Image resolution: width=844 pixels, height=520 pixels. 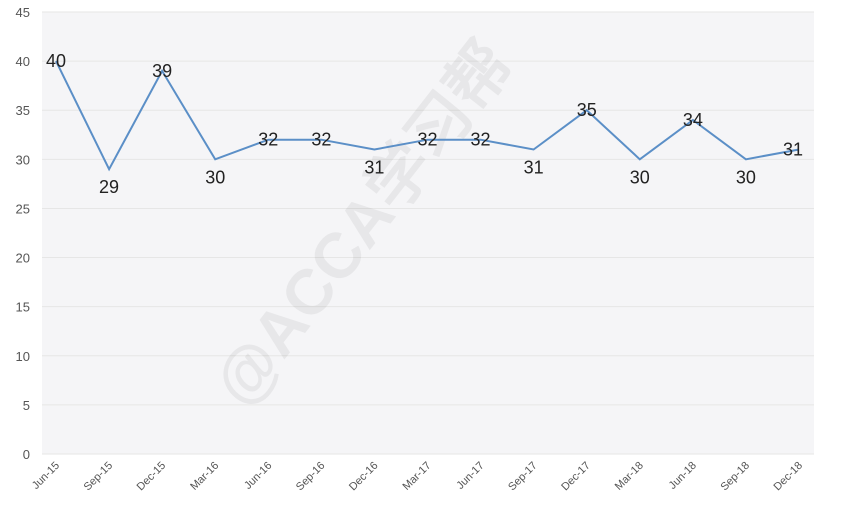 I want to click on y-tick-label: 40, so click(x=23, y=61).